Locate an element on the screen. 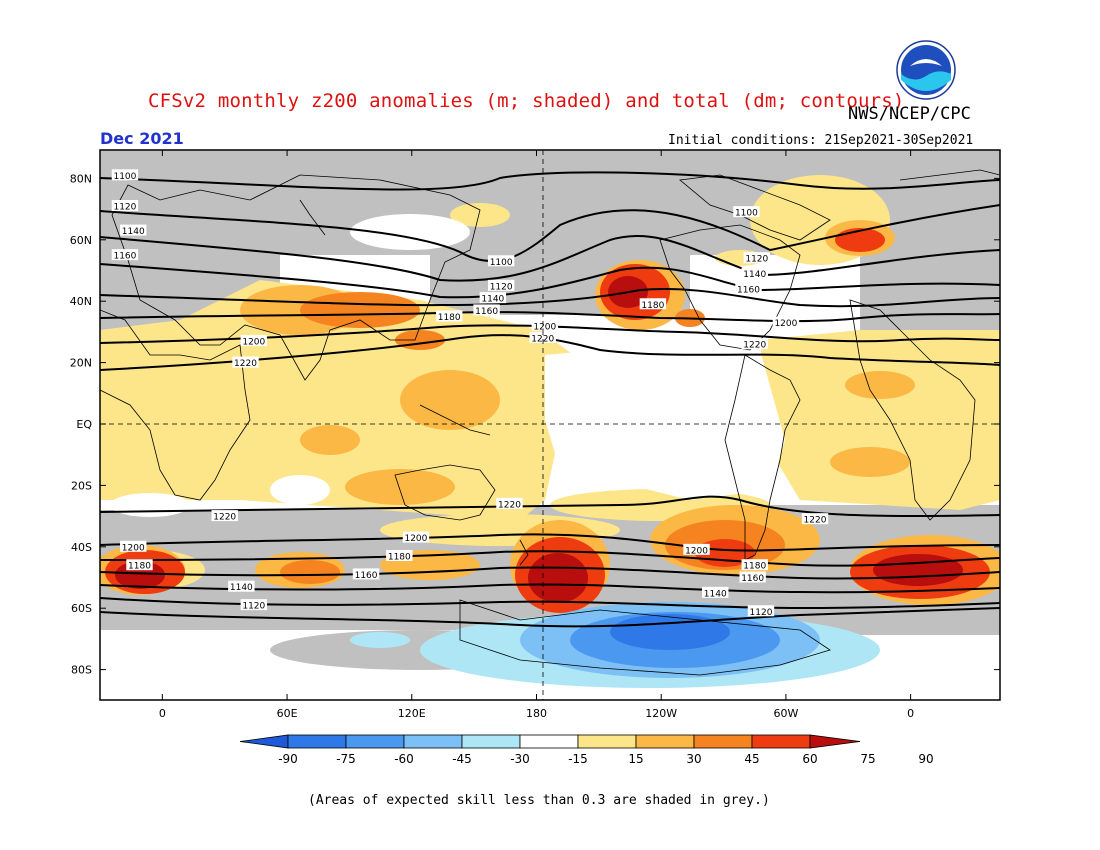 This screenshot has width=1100, height=850. lat-label: EQ is located at coordinates (84, 424).